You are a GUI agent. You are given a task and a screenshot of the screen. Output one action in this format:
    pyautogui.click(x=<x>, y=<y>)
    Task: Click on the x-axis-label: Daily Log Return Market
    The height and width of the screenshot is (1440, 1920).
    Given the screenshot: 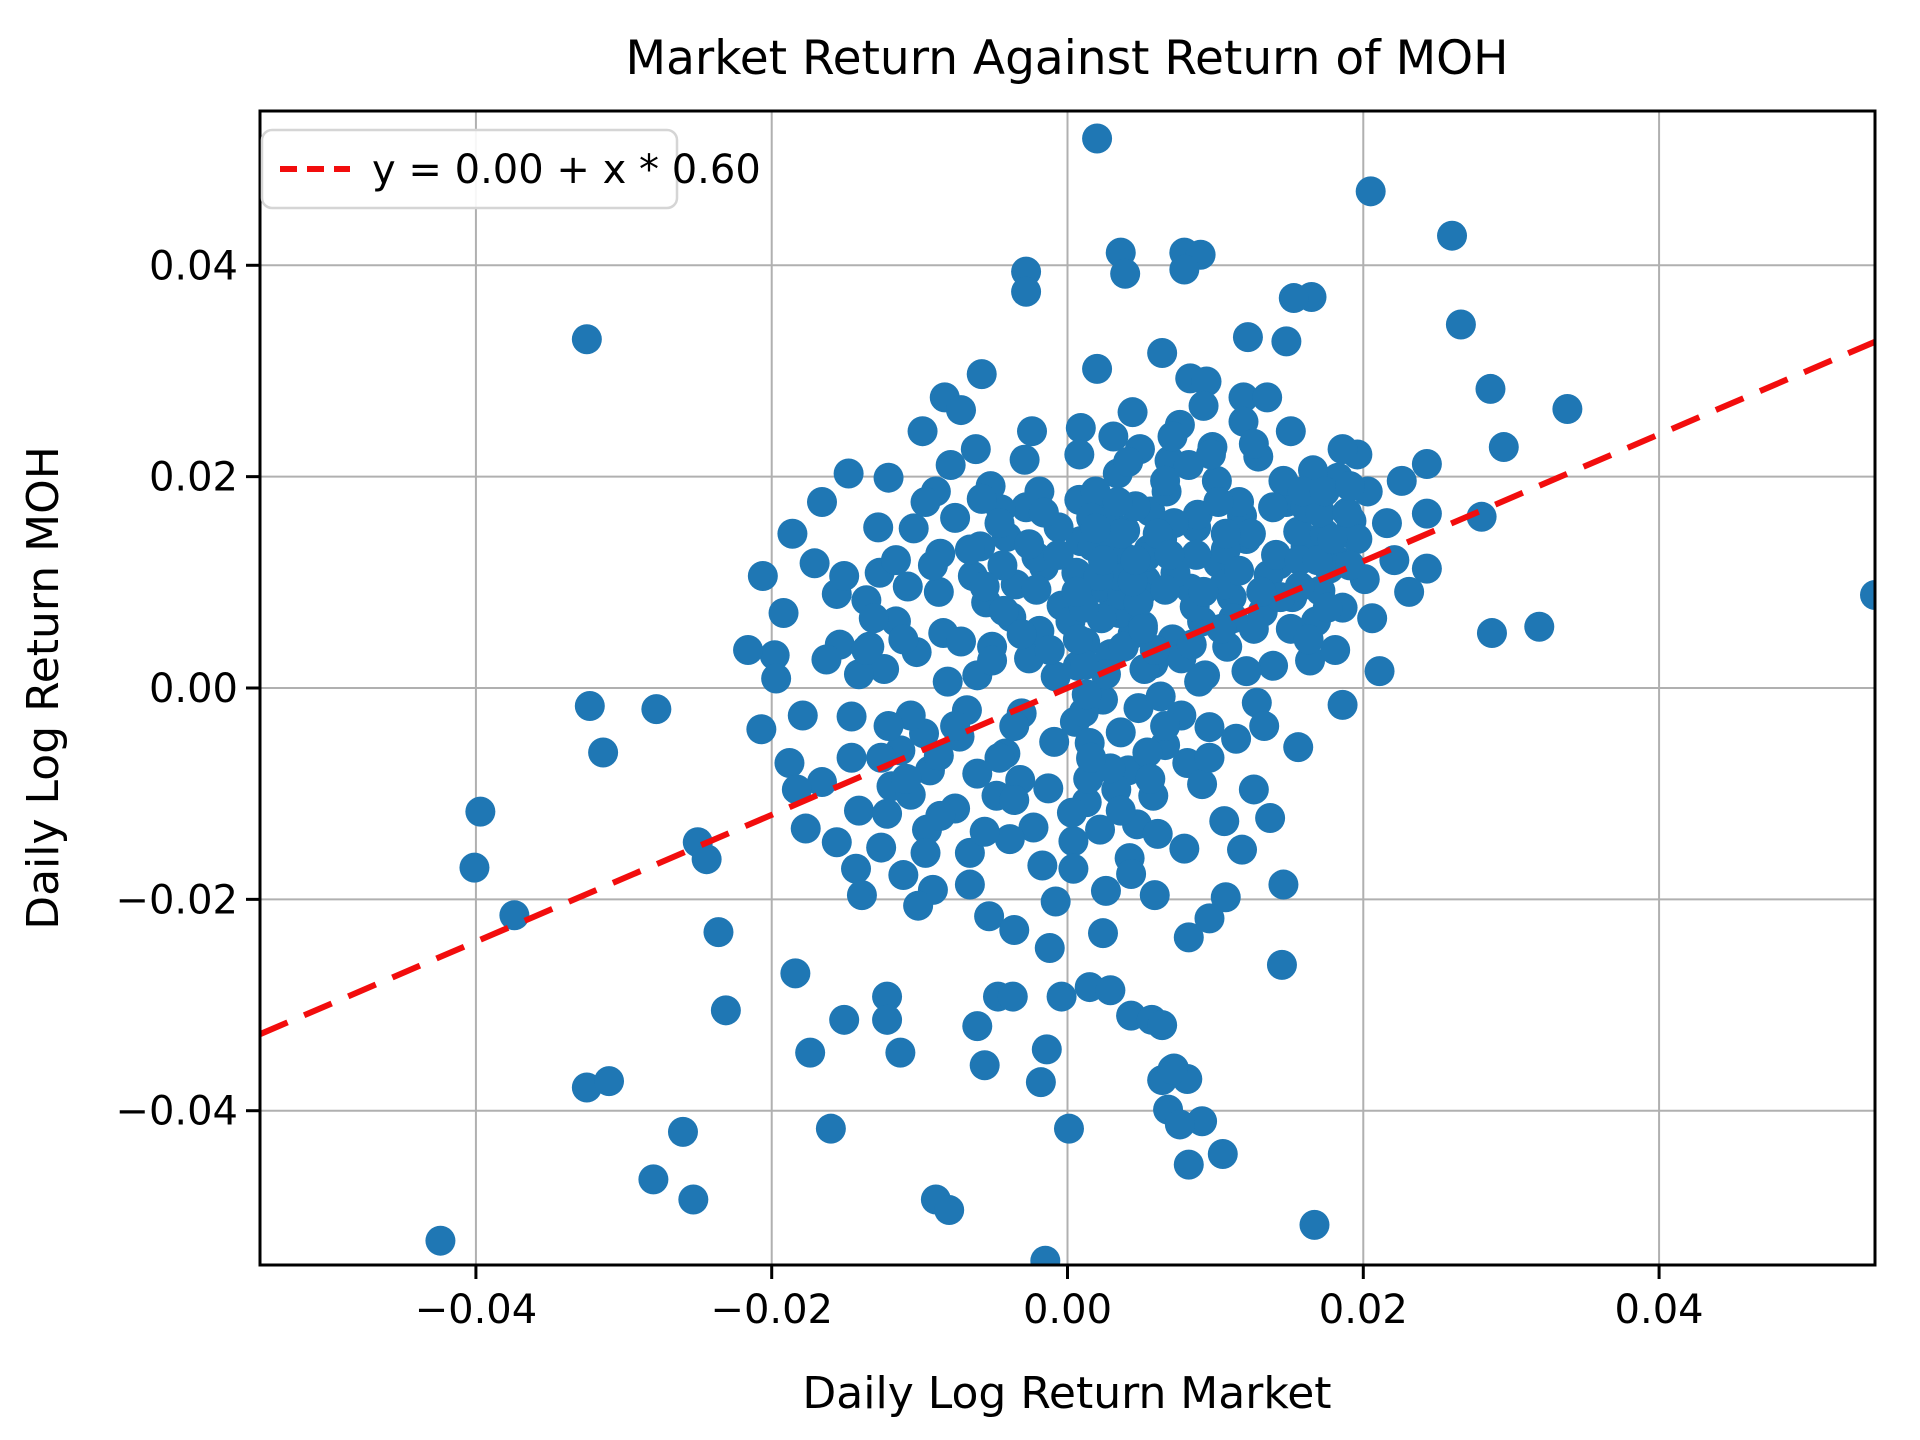 What is the action you would take?
    pyautogui.click(x=1066, y=1393)
    